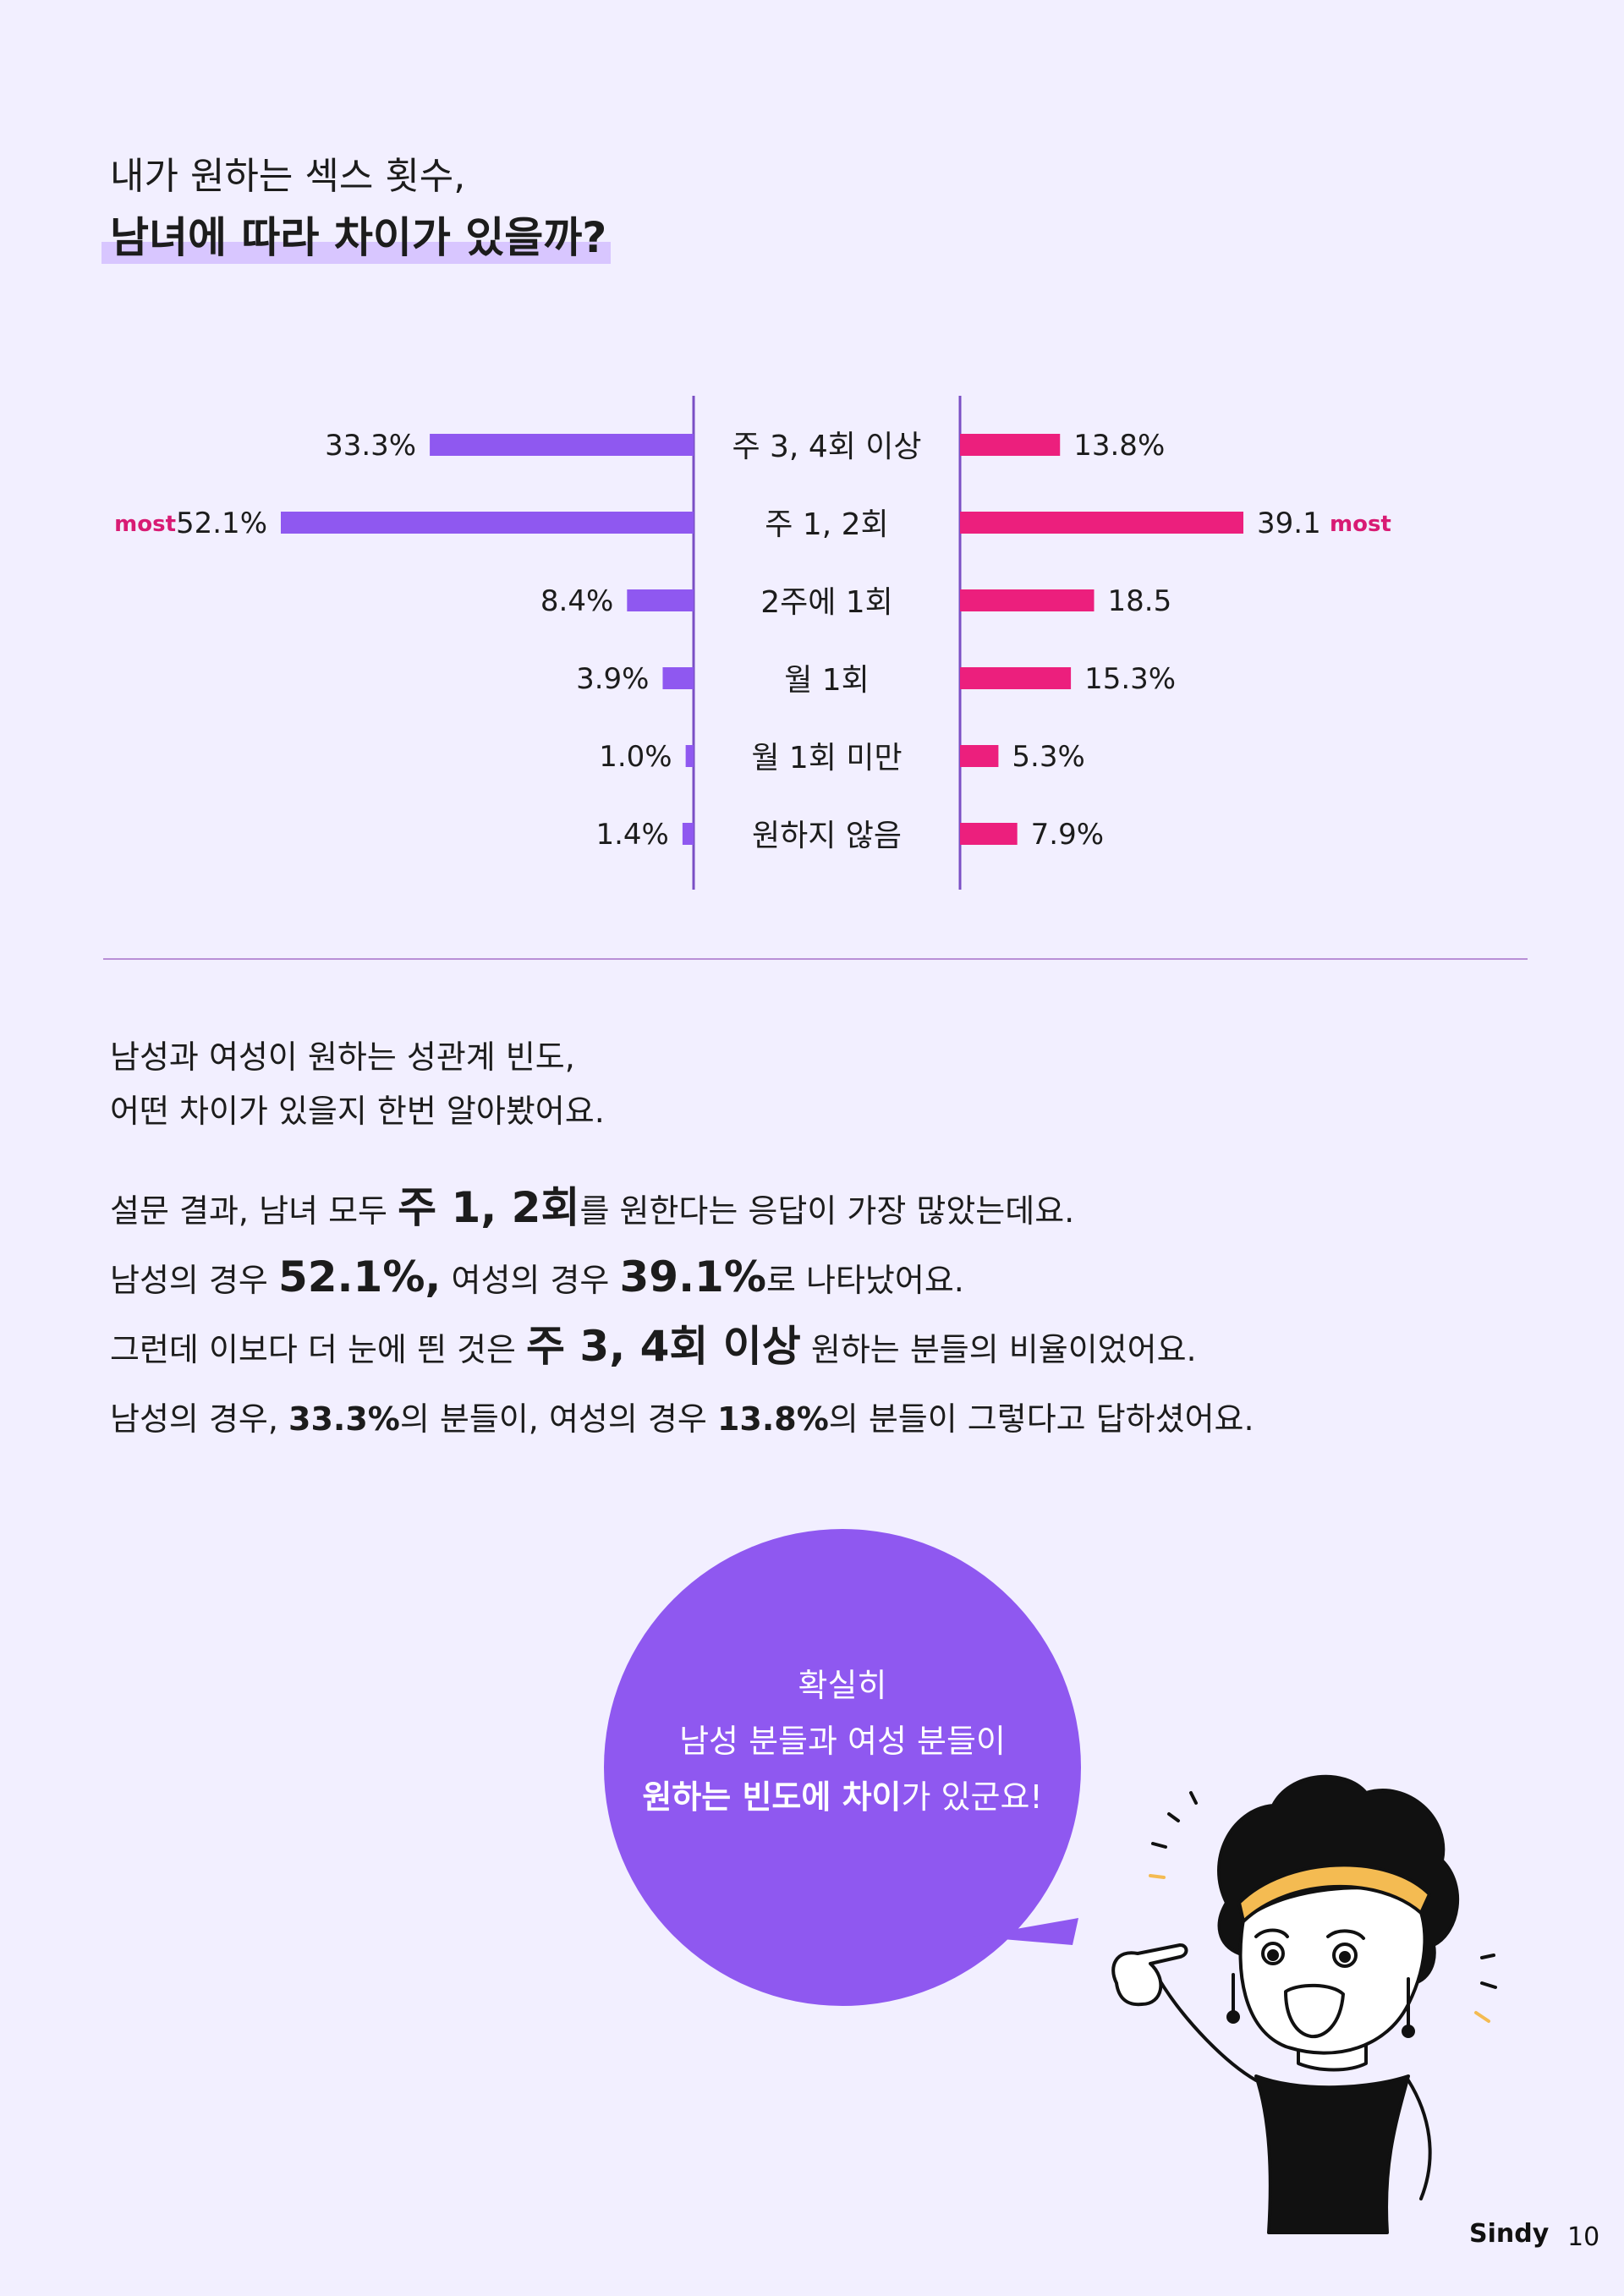 Image resolution: width=1624 pixels, height=2296 pixels. What do you see at coordinates (343, 1057) in the screenshot?
I see `intro-line-1: 남성과 여성이 원하는 성관계 빈도,` at bounding box center [343, 1057].